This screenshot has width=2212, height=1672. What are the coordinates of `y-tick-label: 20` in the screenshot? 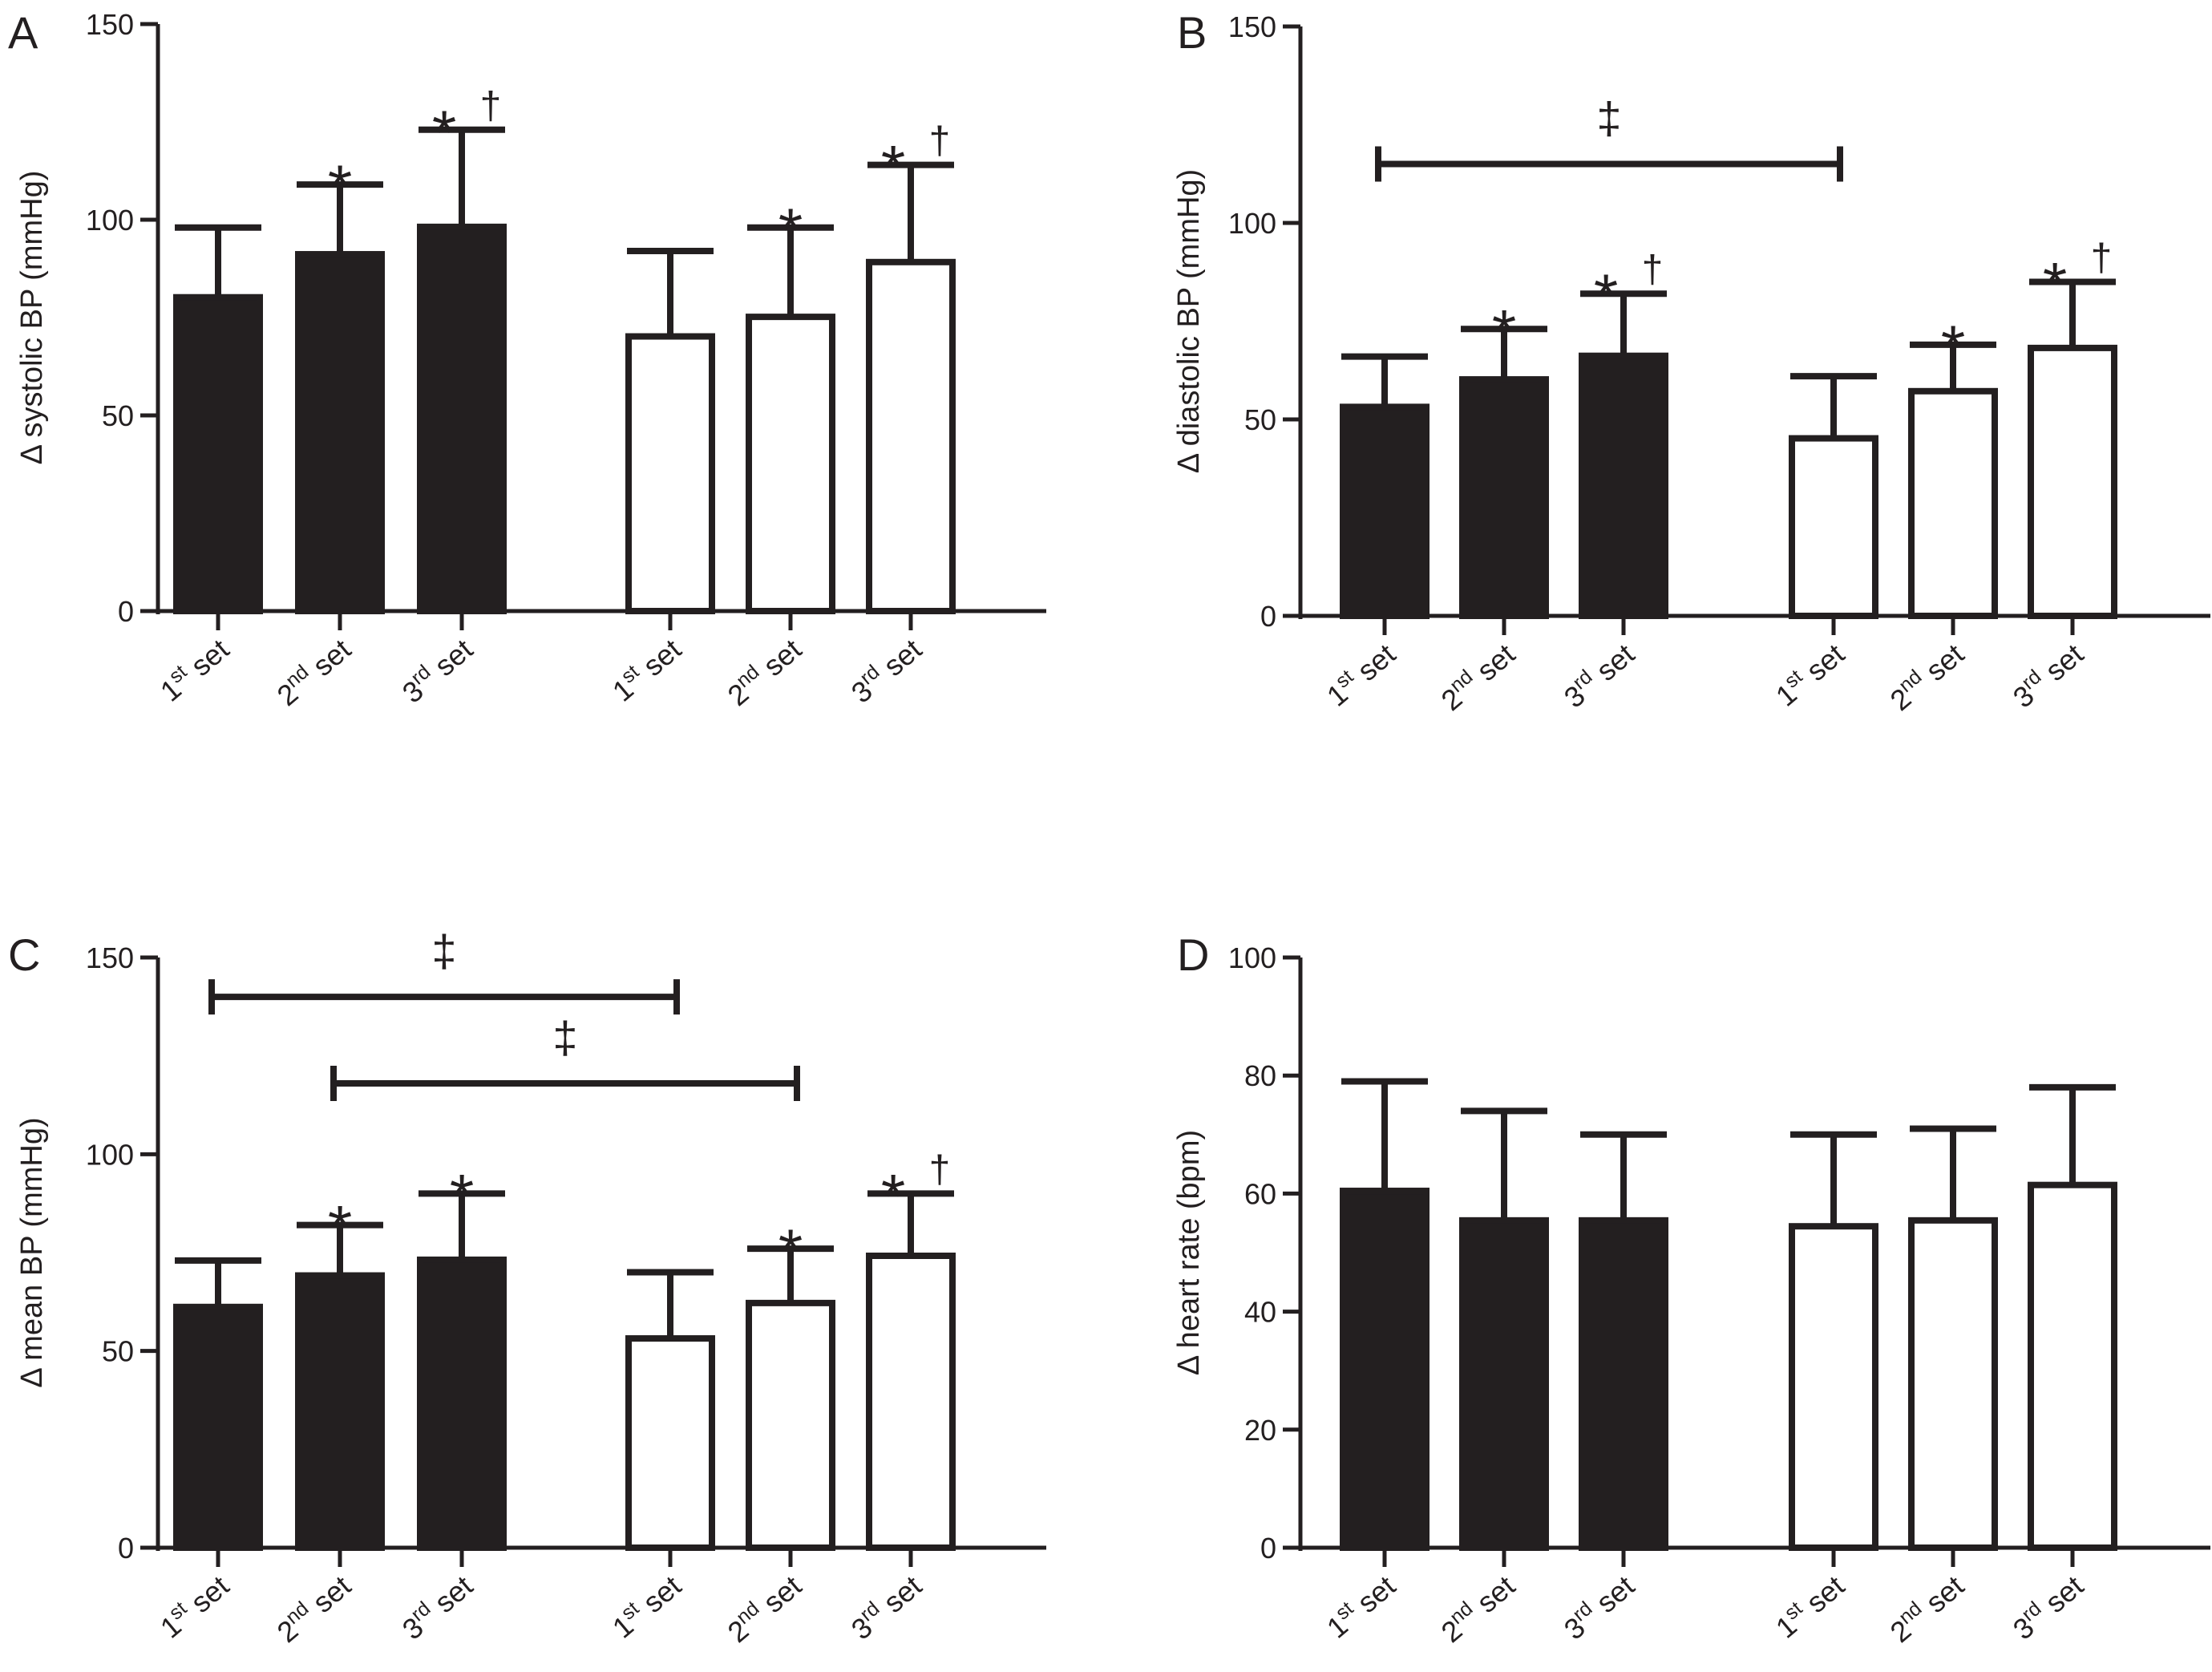 It's located at (1260, 1430).